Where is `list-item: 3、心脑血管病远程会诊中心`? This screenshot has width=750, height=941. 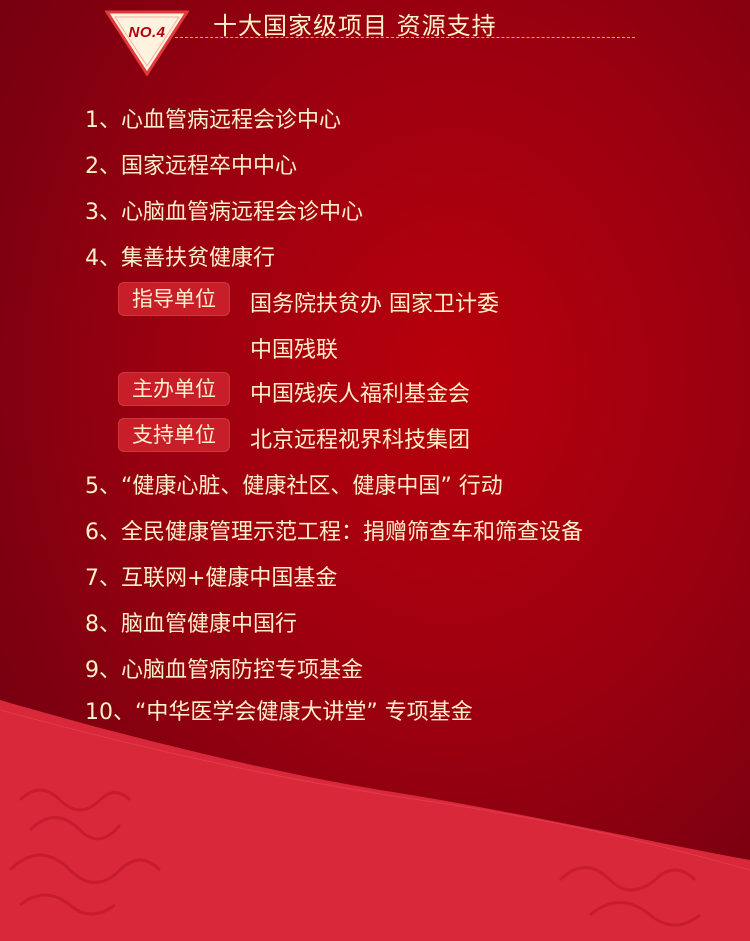
list-item: 3、心脑血管病远程会诊中心 is located at coordinates (224, 212).